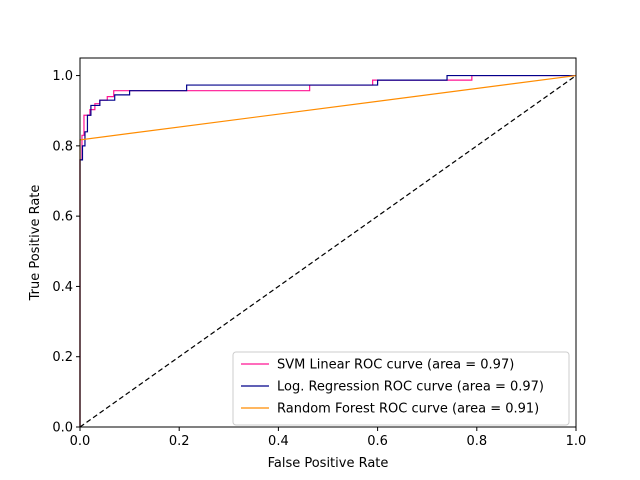 Image resolution: width=640 pixels, height=480 pixels. I want to click on x-tick-label: 0.2, so click(179, 441).